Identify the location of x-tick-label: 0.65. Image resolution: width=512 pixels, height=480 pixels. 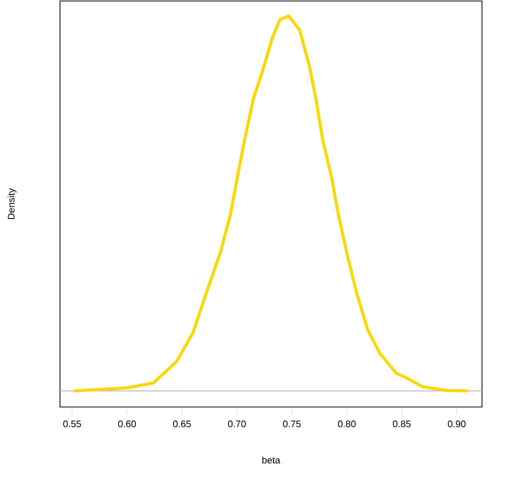
(182, 424).